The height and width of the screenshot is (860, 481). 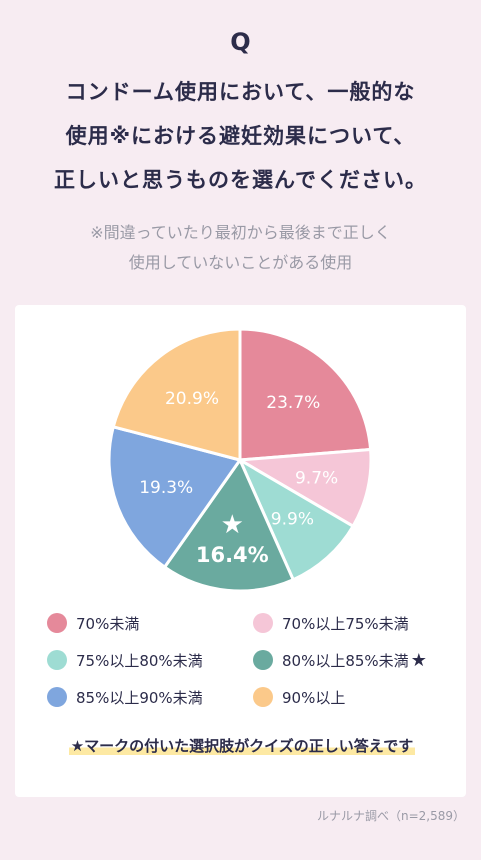 I want to click on source-credit: ルナルナ調べ（n=2,589）, so click(x=390, y=816).